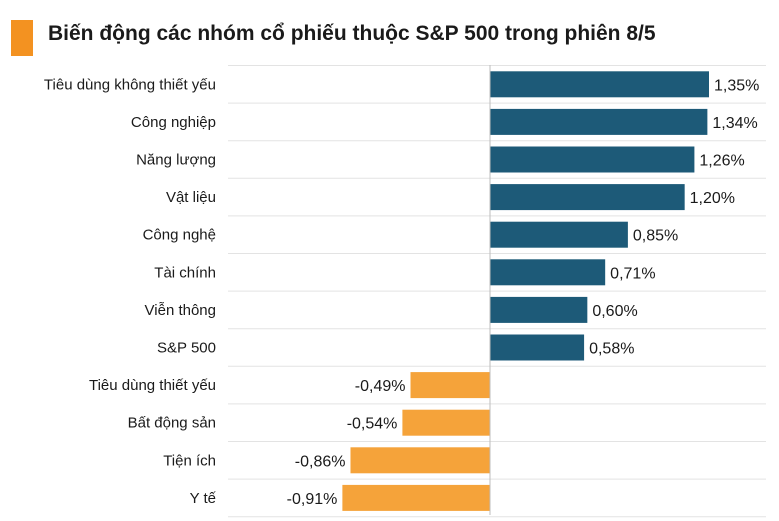  I want to click on value-label: -0,49%, so click(380, 386).